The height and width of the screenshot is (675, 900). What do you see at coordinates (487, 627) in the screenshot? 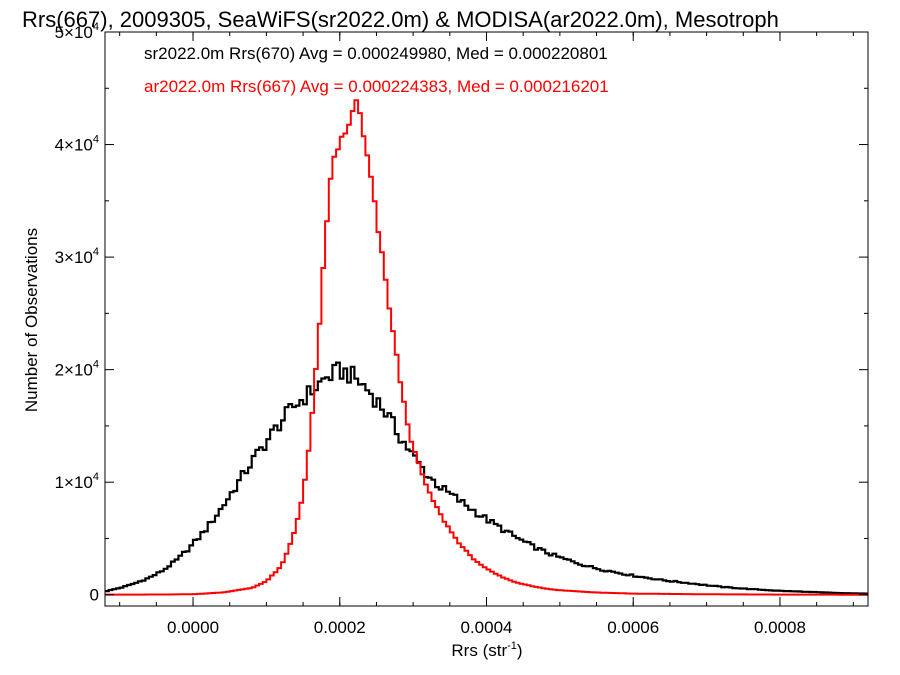
I see `x-tick-label: 0.0004` at bounding box center [487, 627].